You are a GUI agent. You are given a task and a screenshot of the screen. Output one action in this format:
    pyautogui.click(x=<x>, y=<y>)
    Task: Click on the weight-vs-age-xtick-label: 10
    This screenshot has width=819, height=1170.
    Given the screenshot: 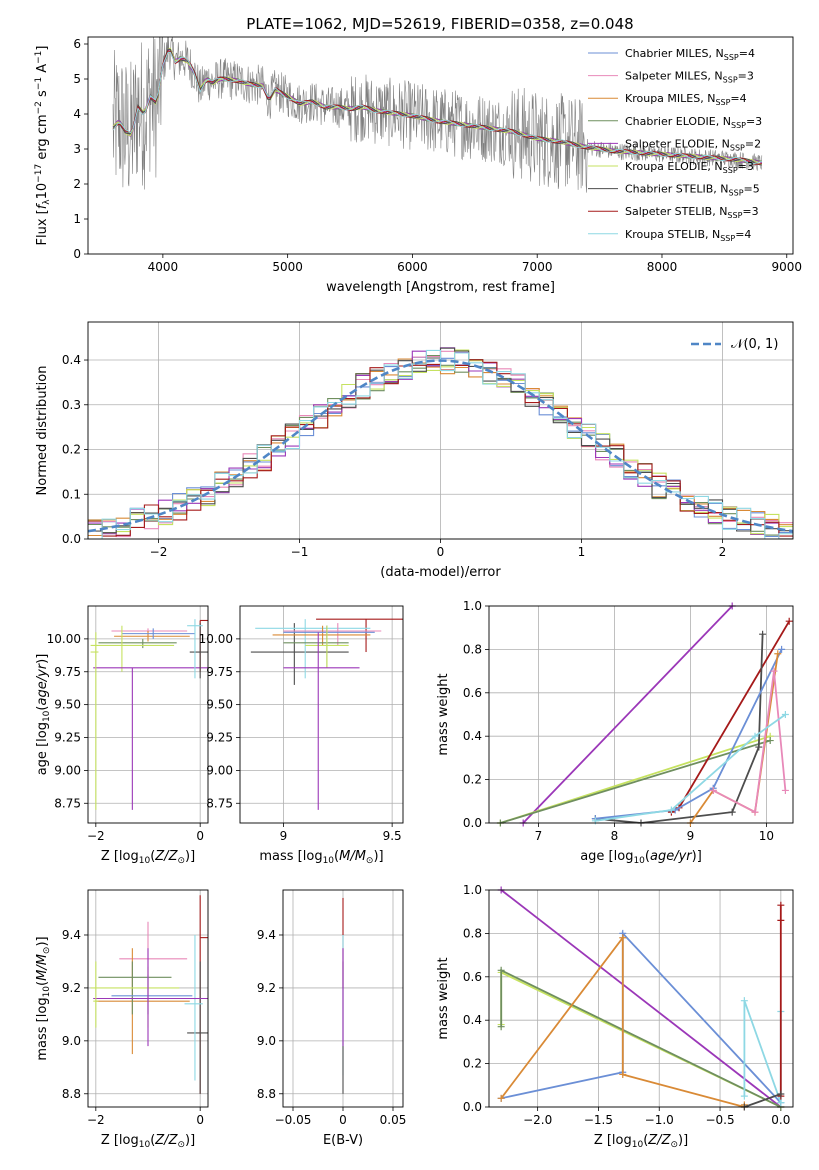 What is the action you would take?
    pyautogui.click(x=766, y=836)
    